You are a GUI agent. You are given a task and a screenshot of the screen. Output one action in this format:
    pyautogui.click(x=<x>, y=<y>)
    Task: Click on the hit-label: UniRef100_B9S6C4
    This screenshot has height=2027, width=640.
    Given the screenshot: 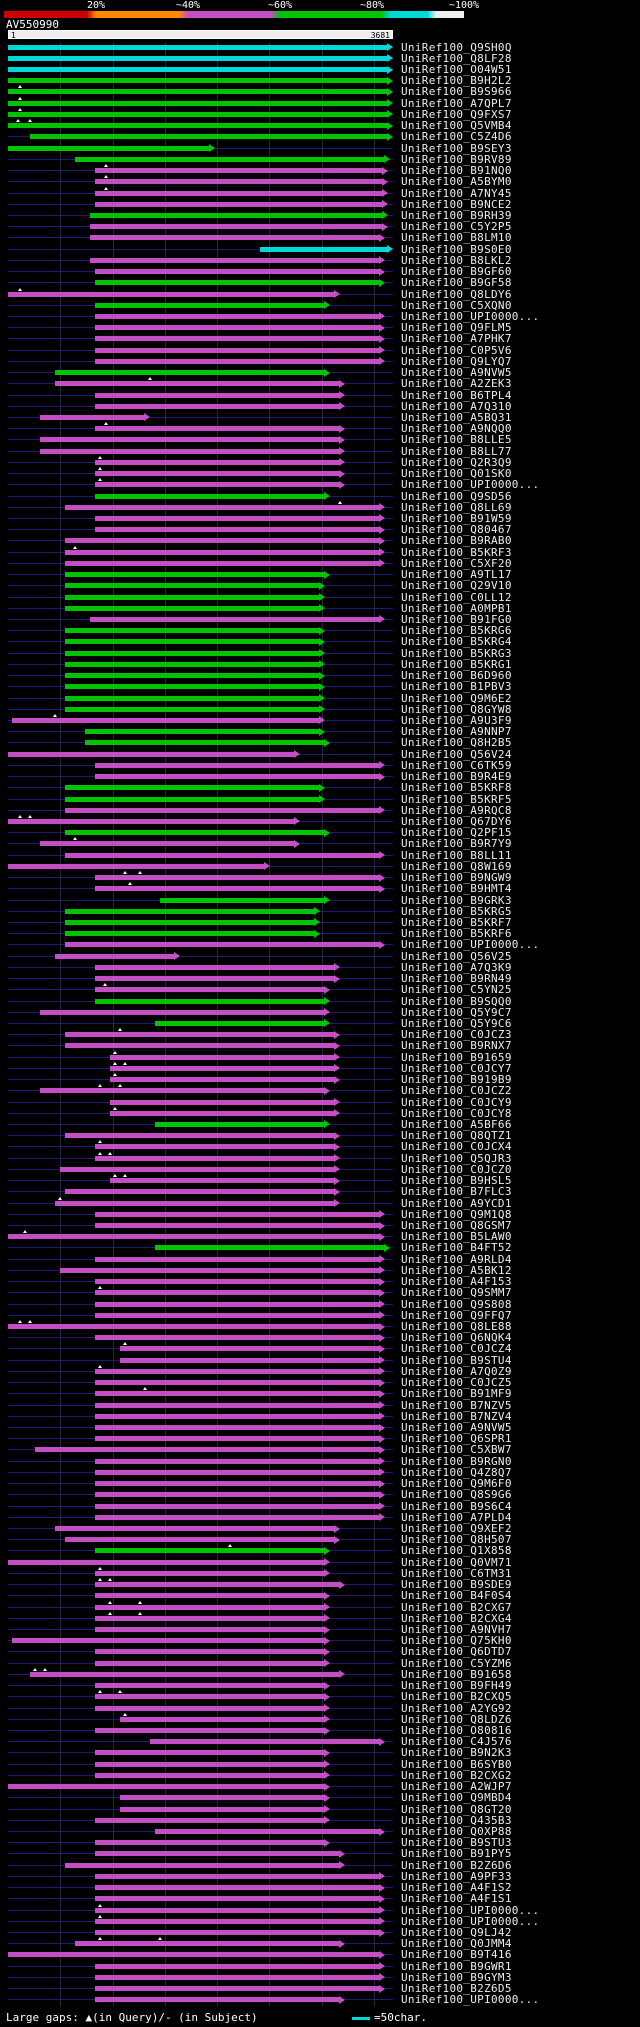 What is the action you would take?
    pyautogui.click(x=456, y=1506)
    